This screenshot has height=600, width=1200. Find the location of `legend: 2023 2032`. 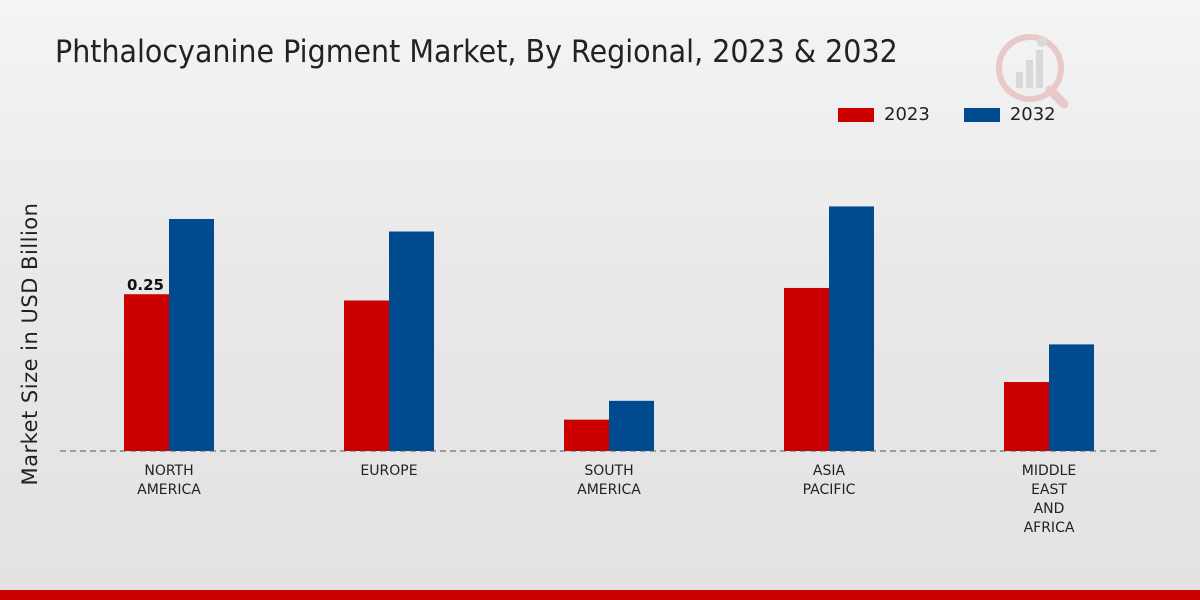

legend: 2023 2032 is located at coordinates (964, 114).